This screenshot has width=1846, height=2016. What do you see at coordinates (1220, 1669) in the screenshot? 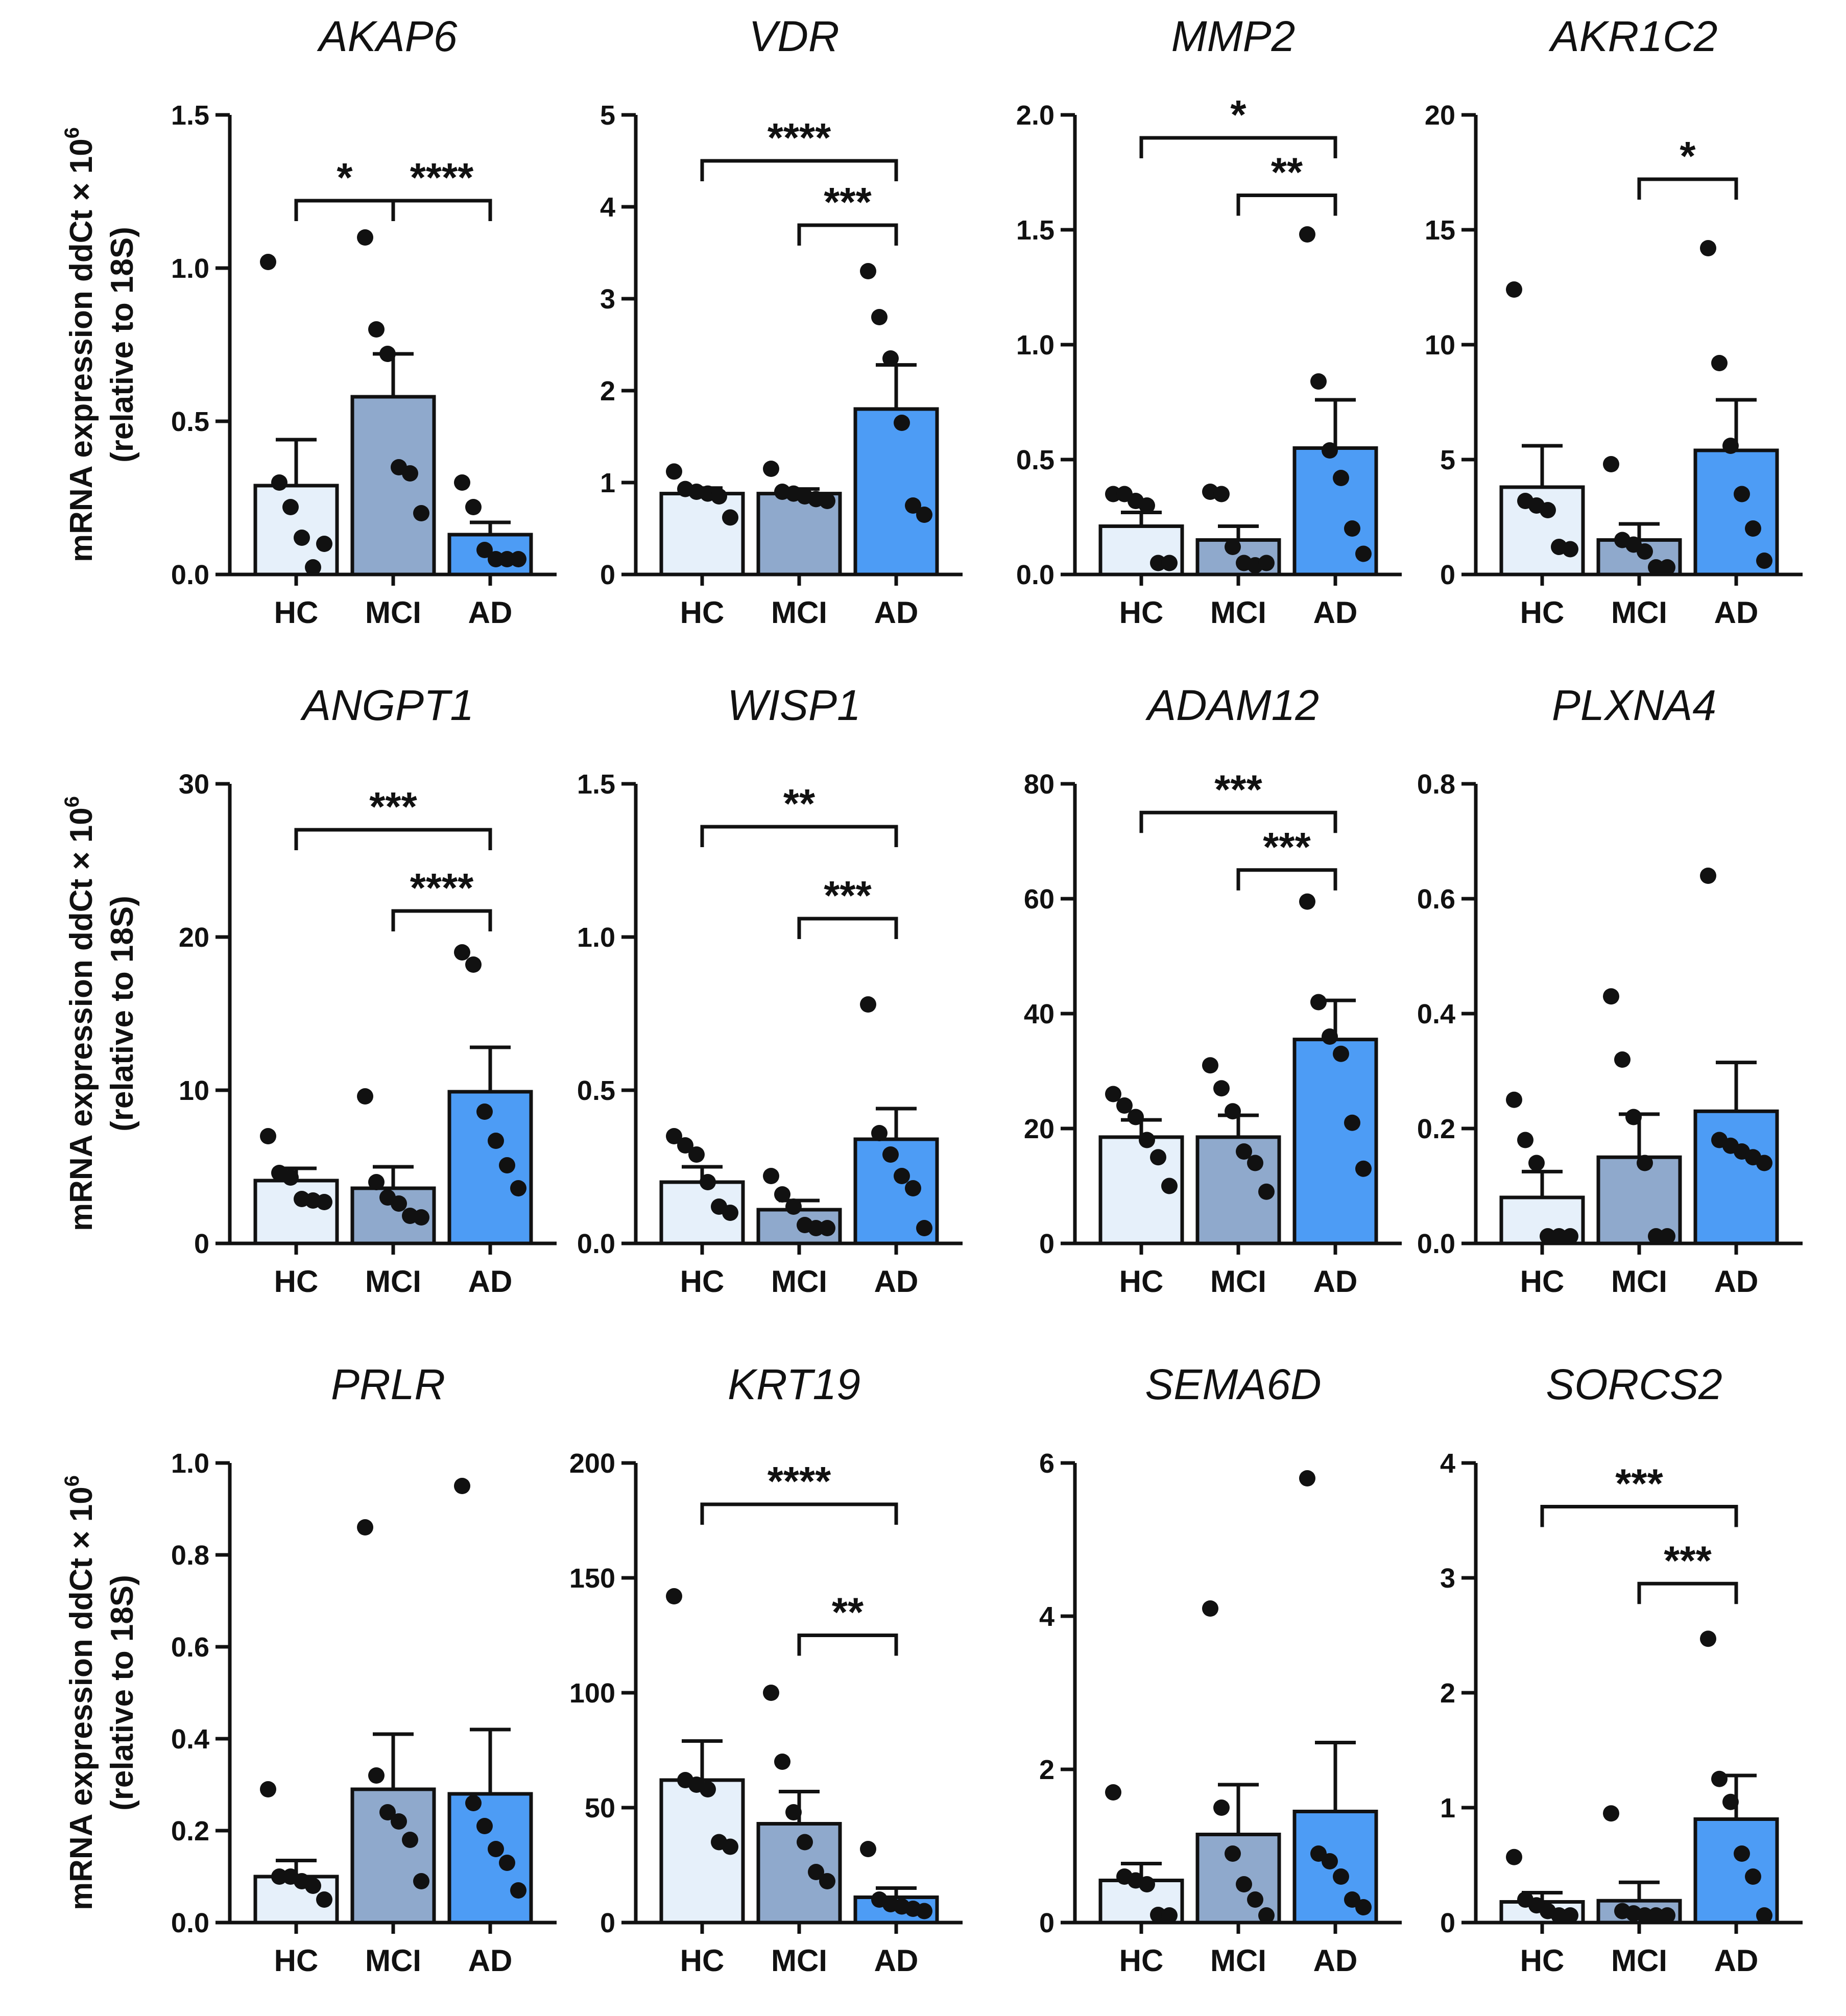
I see `panel-sema6d: SEMA6D 0 2 4 6 HC MCI AD` at bounding box center [1220, 1669].